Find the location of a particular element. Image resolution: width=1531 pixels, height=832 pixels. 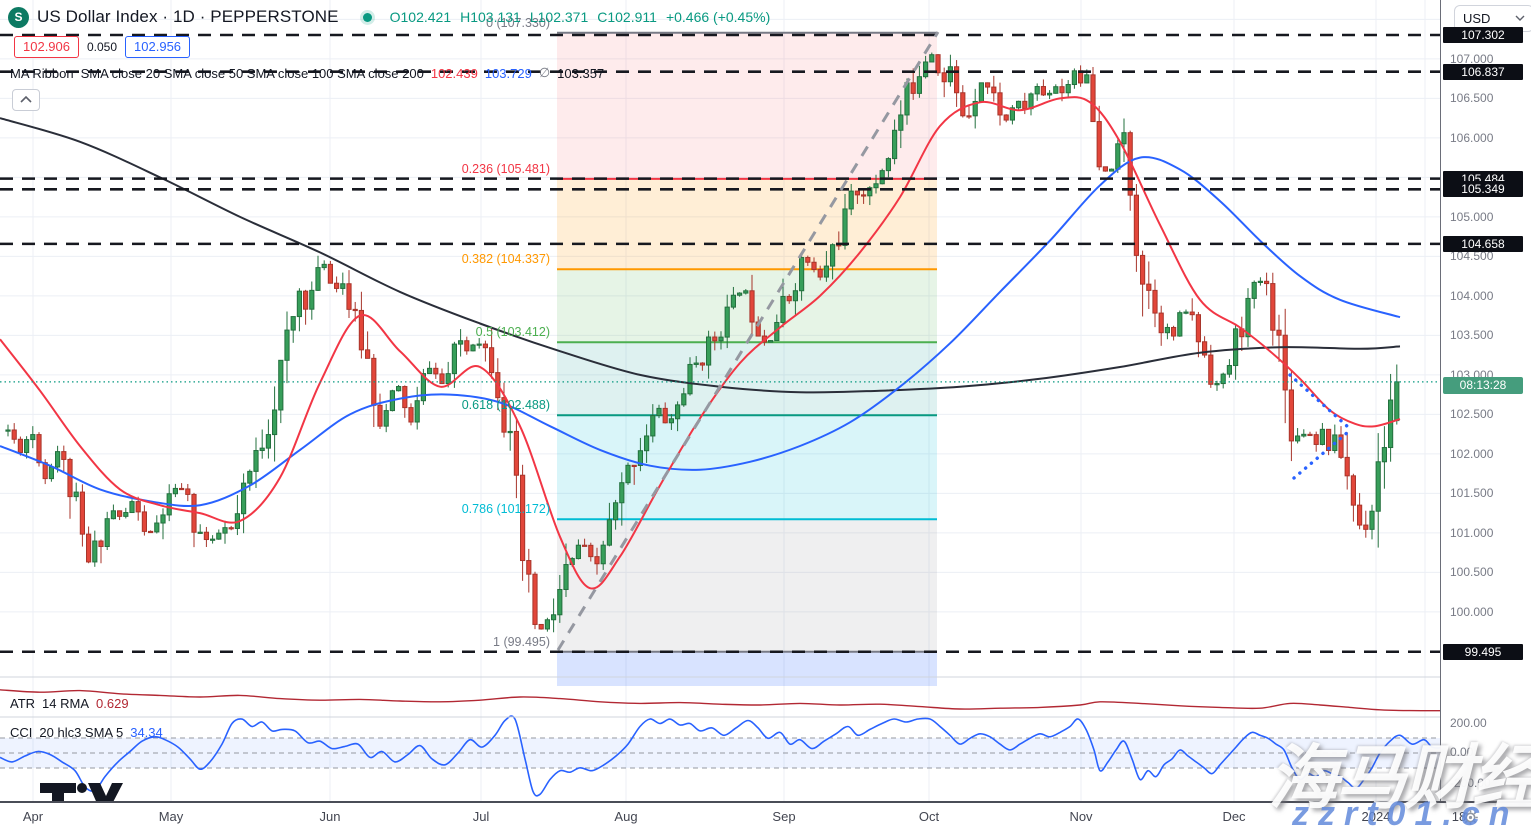

time-axis-label: Aug is located at coordinates (626, 816).